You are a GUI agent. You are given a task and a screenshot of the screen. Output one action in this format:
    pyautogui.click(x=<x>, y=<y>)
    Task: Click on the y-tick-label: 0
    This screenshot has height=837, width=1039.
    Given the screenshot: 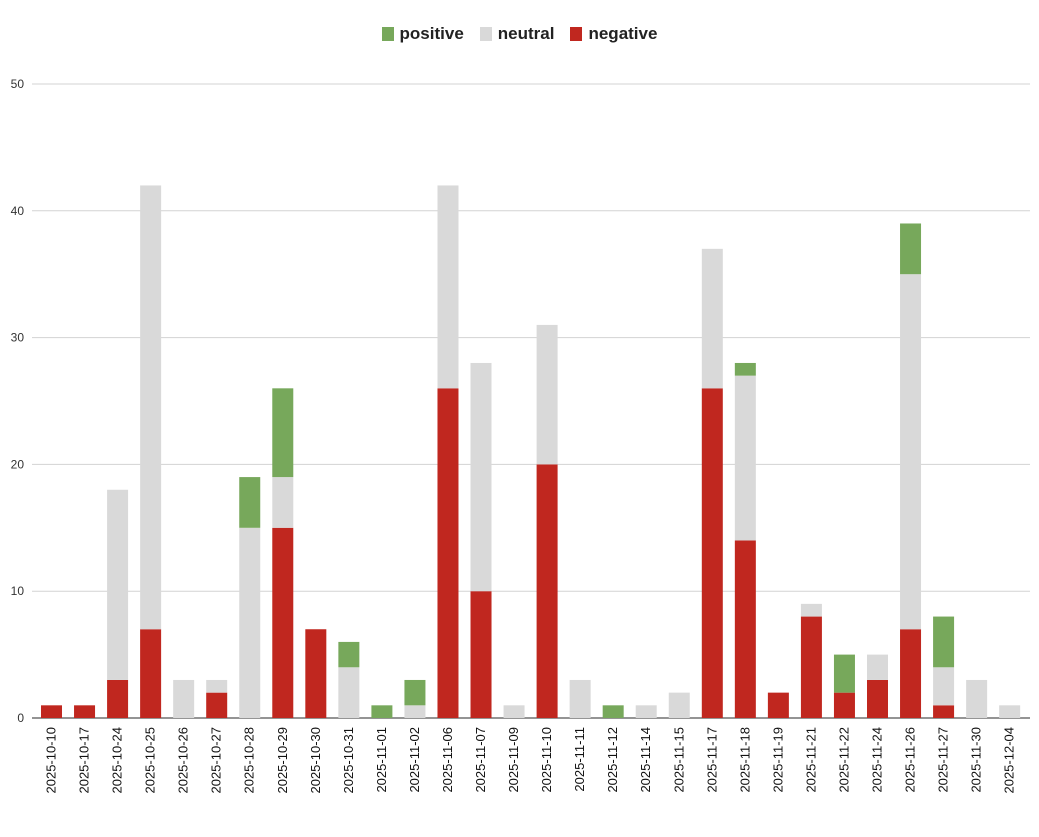 What is the action you would take?
    pyautogui.click(x=20, y=718)
    